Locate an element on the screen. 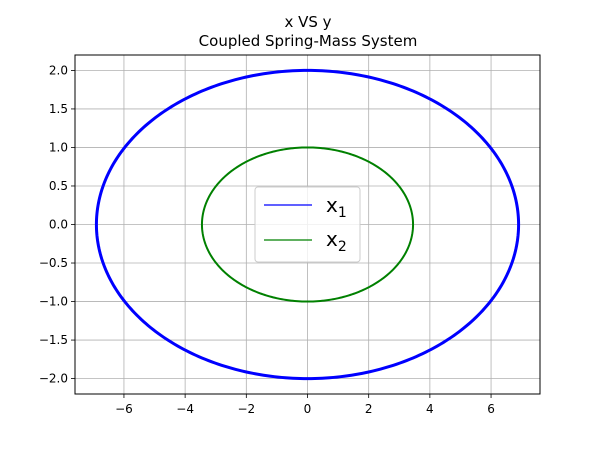 The image size is (600, 450). x-tick-label: 2 is located at coordinates (369, 409).